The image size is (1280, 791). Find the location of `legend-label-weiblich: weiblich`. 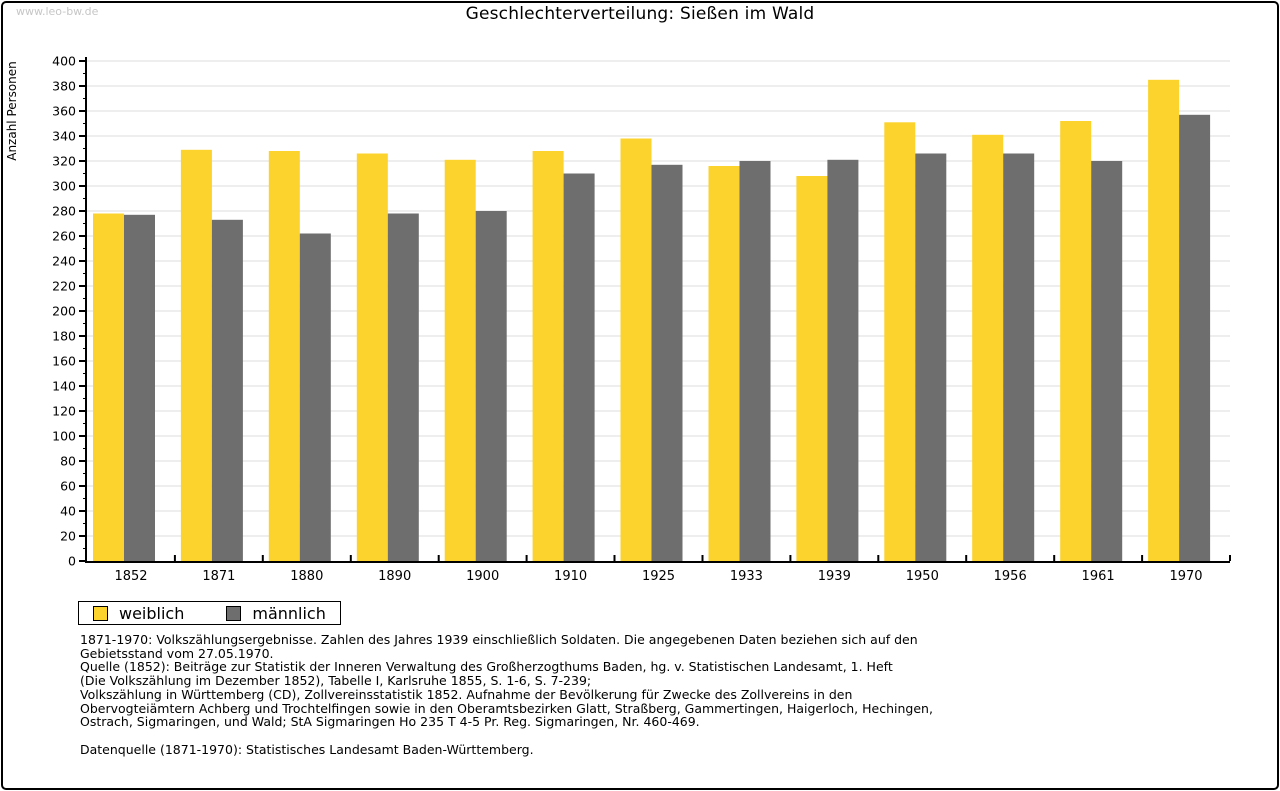

legend-label-weiblich: weiblich is located at coordinates (152, 613).